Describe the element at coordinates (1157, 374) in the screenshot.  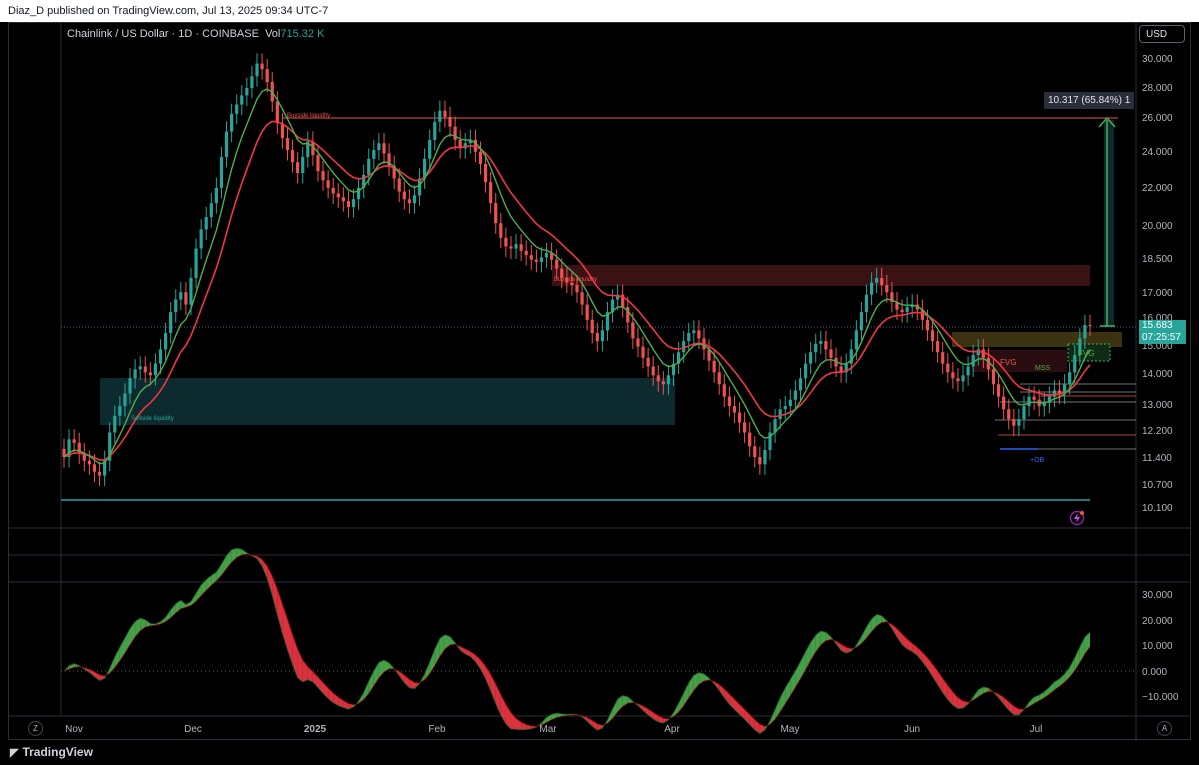
I see `price-axis-label: 14.000` at that location.